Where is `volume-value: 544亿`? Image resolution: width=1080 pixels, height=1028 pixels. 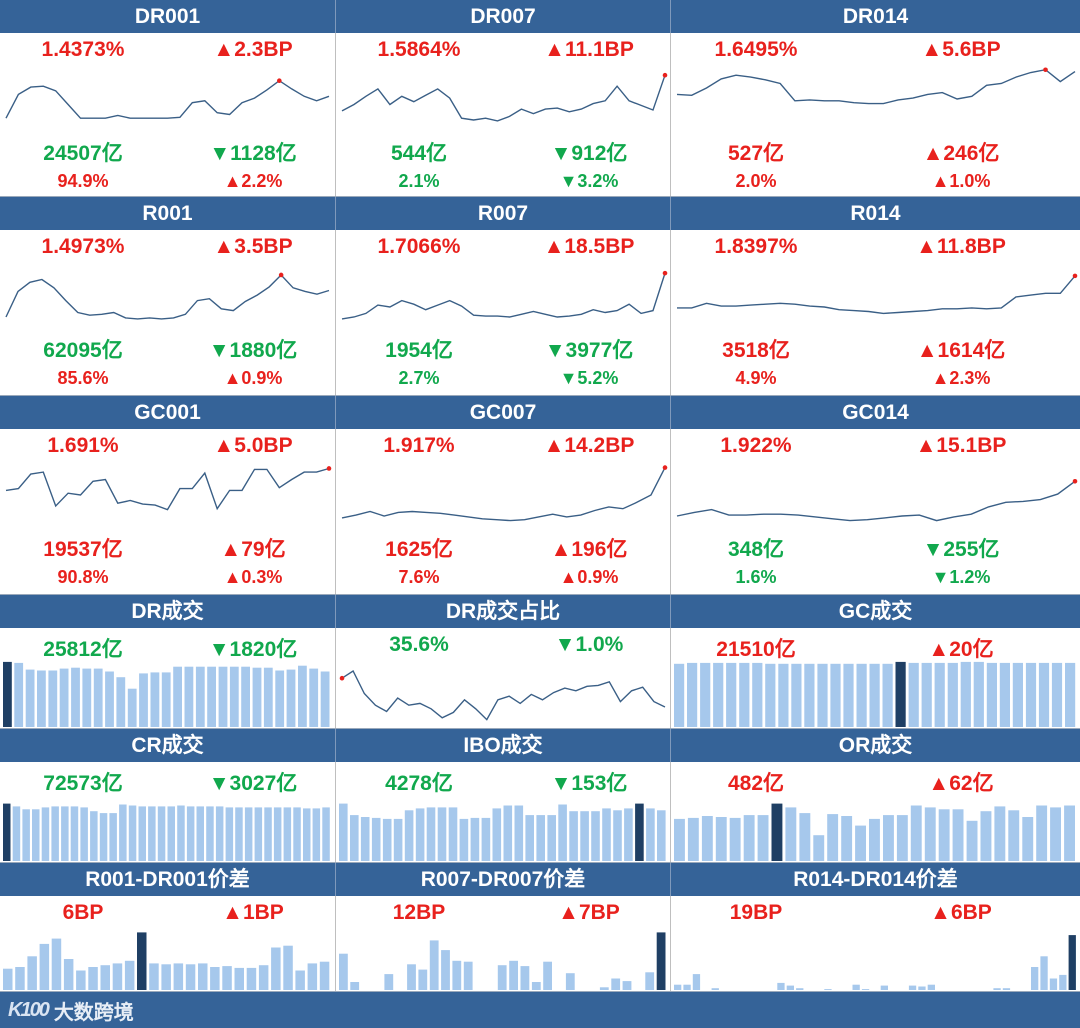
volume-value: 544亿 is located at coordinates (419, 153).